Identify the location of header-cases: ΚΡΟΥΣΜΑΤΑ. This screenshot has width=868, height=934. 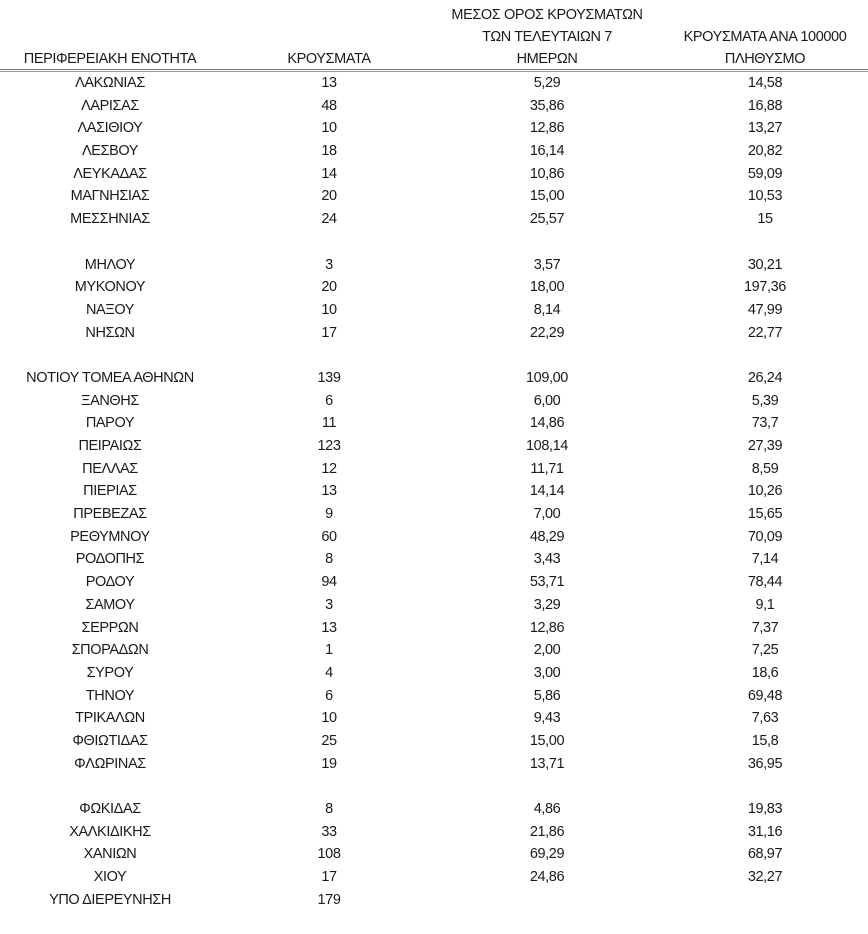
(329, 59).